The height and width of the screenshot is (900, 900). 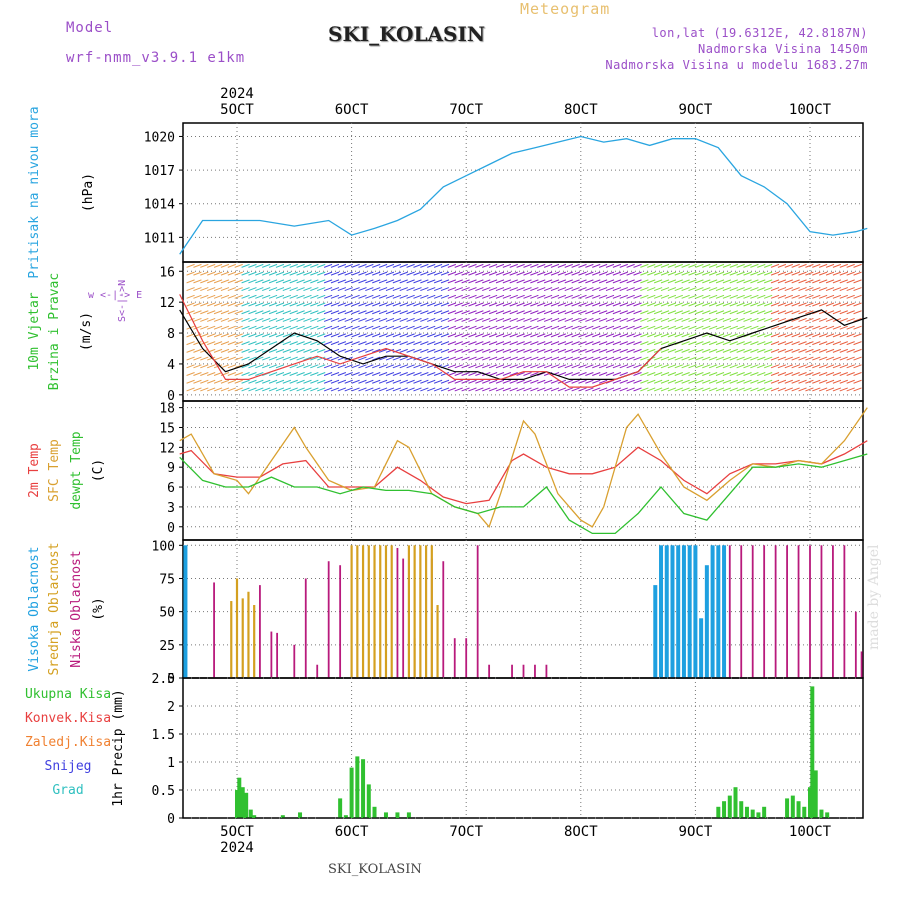 What do you see at coordinates (167, 303) in the screenshot?
I see `ytick-label-wind: 12` at bounding box center [167, 303].